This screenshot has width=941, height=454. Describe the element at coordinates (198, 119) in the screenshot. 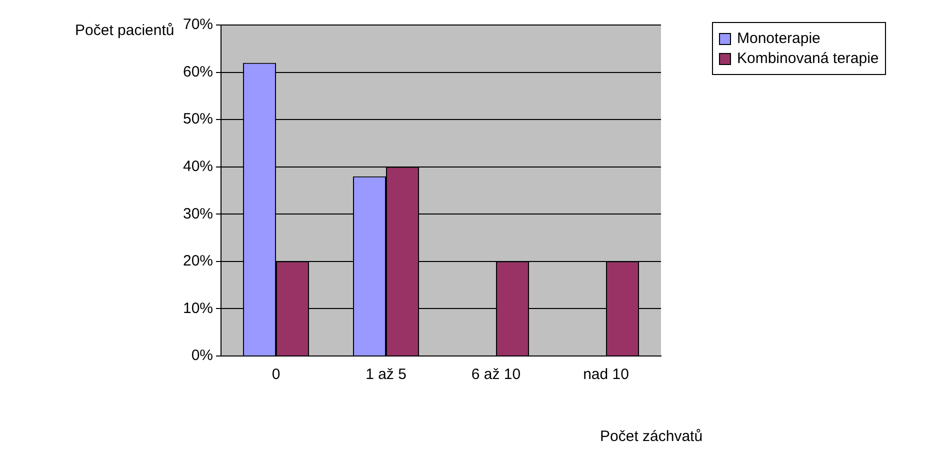

I see `y-tick-label: 50%` at that location.